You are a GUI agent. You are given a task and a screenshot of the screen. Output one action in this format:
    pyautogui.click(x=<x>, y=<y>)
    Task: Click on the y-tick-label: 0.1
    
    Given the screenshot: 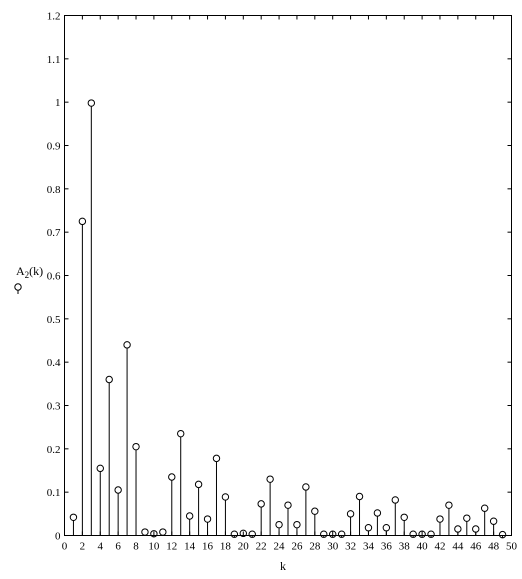 What is the action you would take?
    pyautogui.click(x=54, y=493)
    